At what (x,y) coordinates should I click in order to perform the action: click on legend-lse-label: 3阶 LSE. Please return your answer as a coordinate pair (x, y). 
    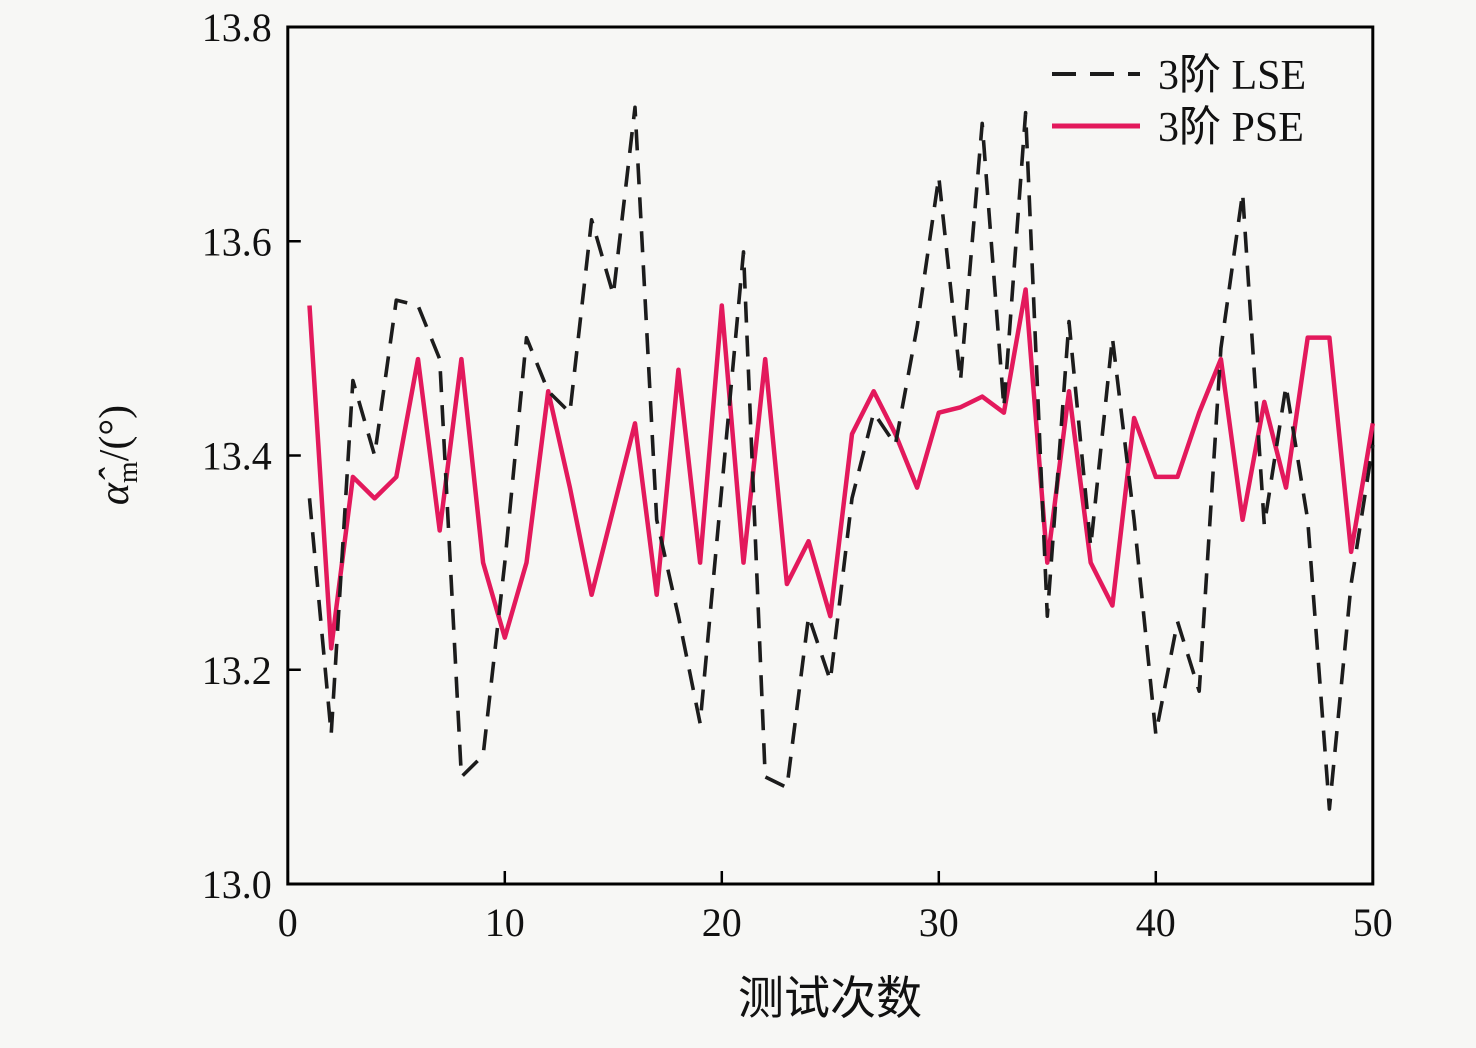
    Looking at the image, I should click on (1232, 76).